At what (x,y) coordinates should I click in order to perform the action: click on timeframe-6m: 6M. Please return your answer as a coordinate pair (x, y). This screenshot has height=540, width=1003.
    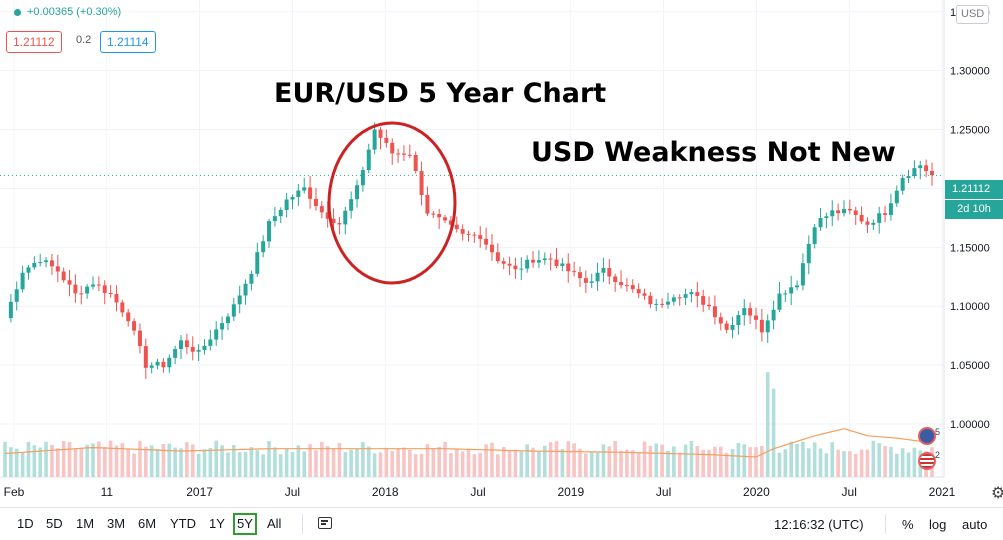
    Looking at the image, I should click on (147, 523).